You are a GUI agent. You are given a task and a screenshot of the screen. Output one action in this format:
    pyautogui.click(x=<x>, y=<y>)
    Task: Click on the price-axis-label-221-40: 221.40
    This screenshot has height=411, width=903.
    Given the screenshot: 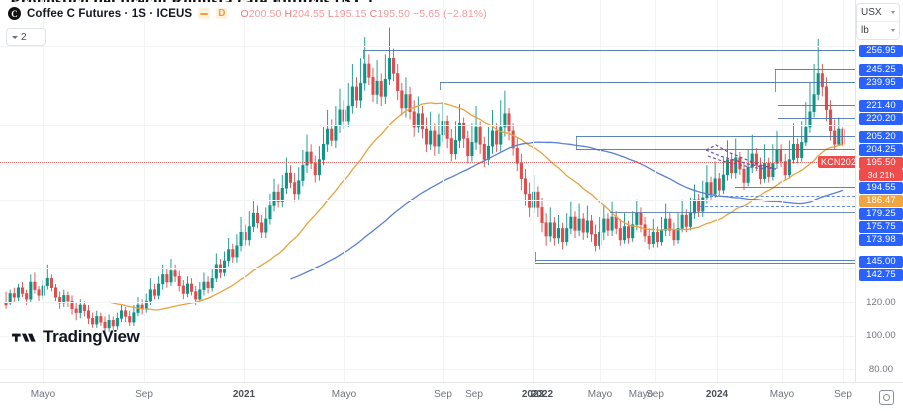 What is the action you would take?
    pyautogui.click(x=881, y=106)
    